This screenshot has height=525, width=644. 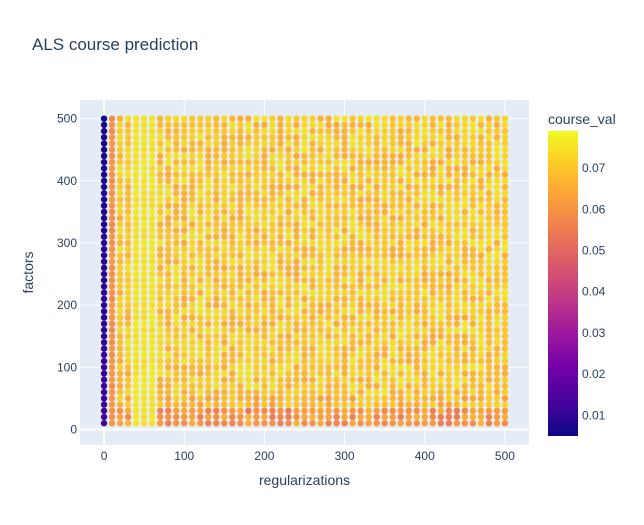 I want to click on y-tick-label: 300, so click(x=67, y=243).